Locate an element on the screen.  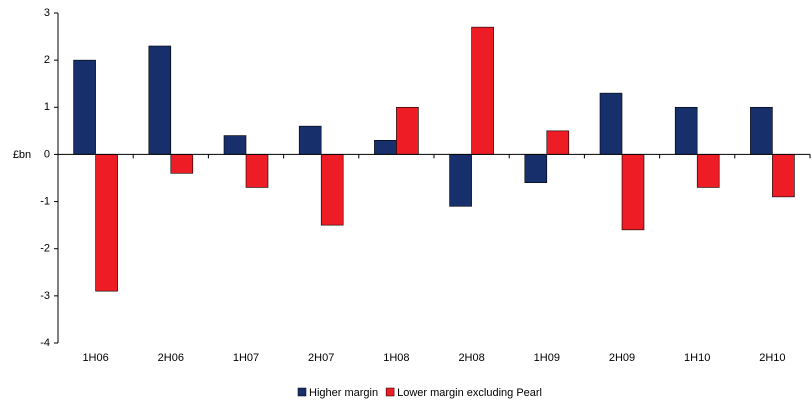
y-tick-label: 2 is located at coordinates (47, 60).